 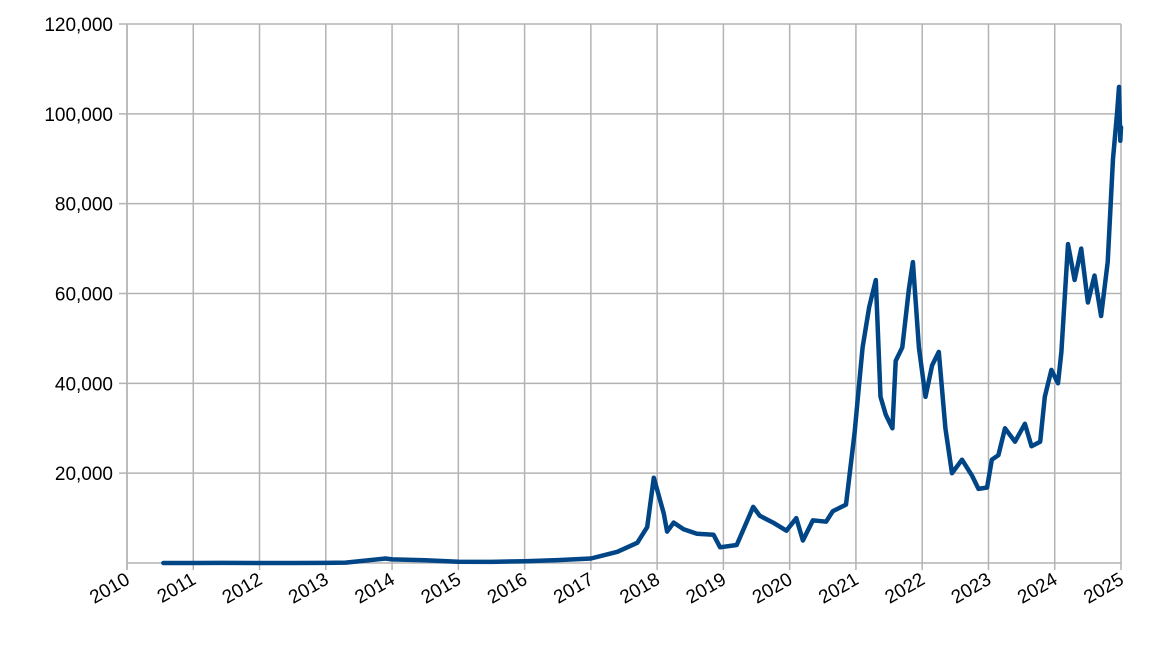 What do you see at coordinates (573, 588) in the screenshot?
I see `x-tick-label: 2017` at bounding box center [573, 588].